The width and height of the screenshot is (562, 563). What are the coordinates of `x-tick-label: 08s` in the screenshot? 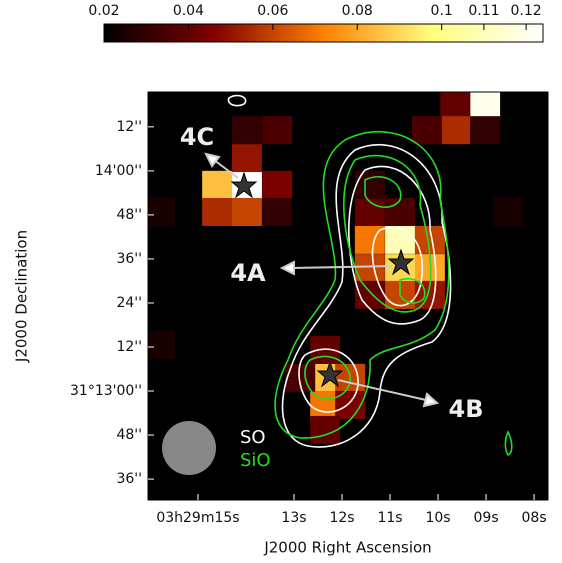 It's located at (534, 518).